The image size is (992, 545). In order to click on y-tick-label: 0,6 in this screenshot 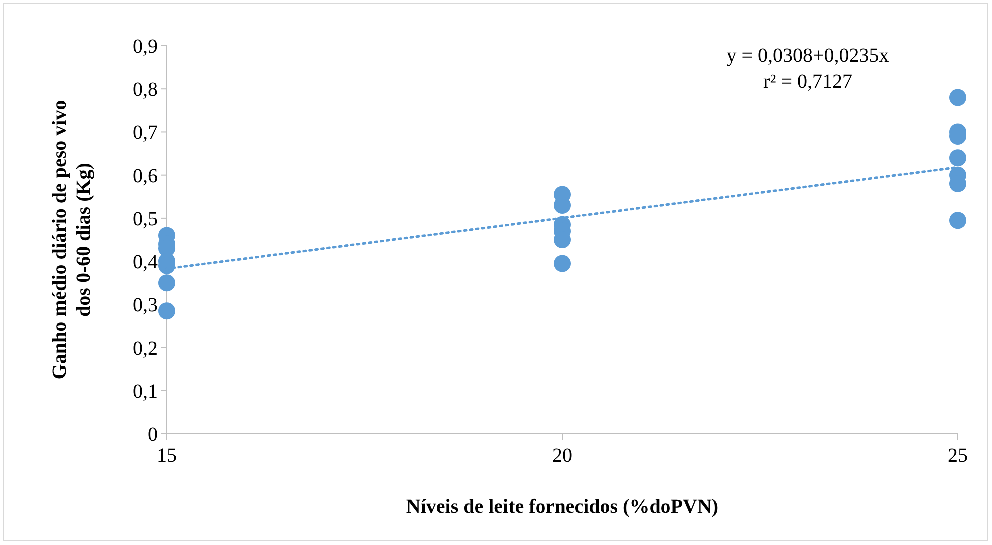, I will do `click(145, 176)`.